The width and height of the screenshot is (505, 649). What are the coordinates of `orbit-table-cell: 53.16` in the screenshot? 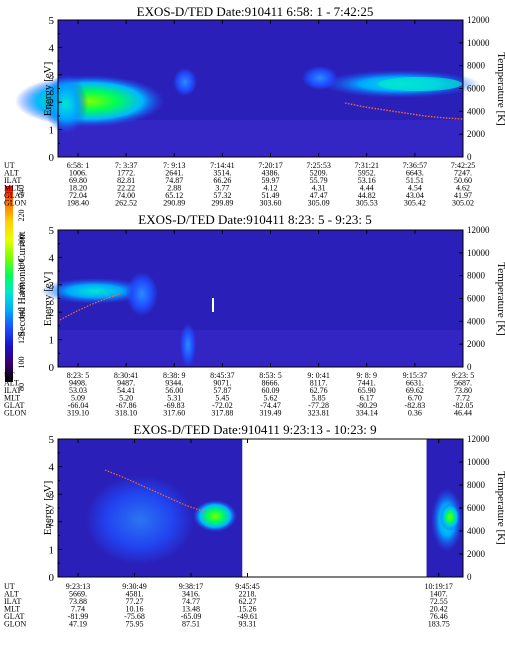 It's located at (367, 180).